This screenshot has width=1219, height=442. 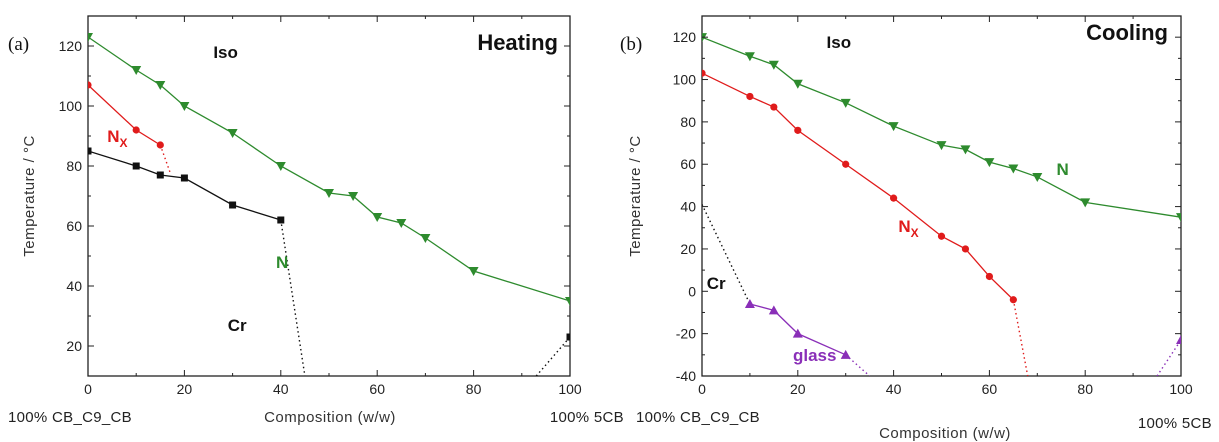 I want to click on y-axis-label: Temperature / °C, so click(x=635, y=196).